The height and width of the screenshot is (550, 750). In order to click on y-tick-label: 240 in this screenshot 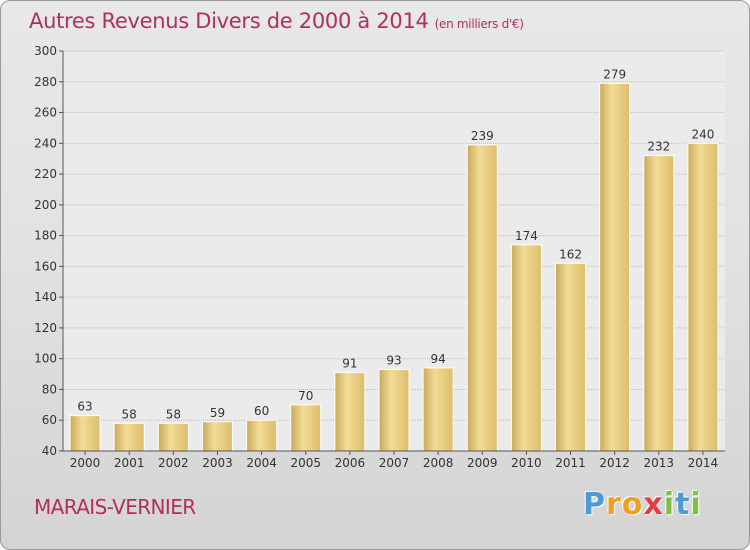, I will do `click(45, 143)`.